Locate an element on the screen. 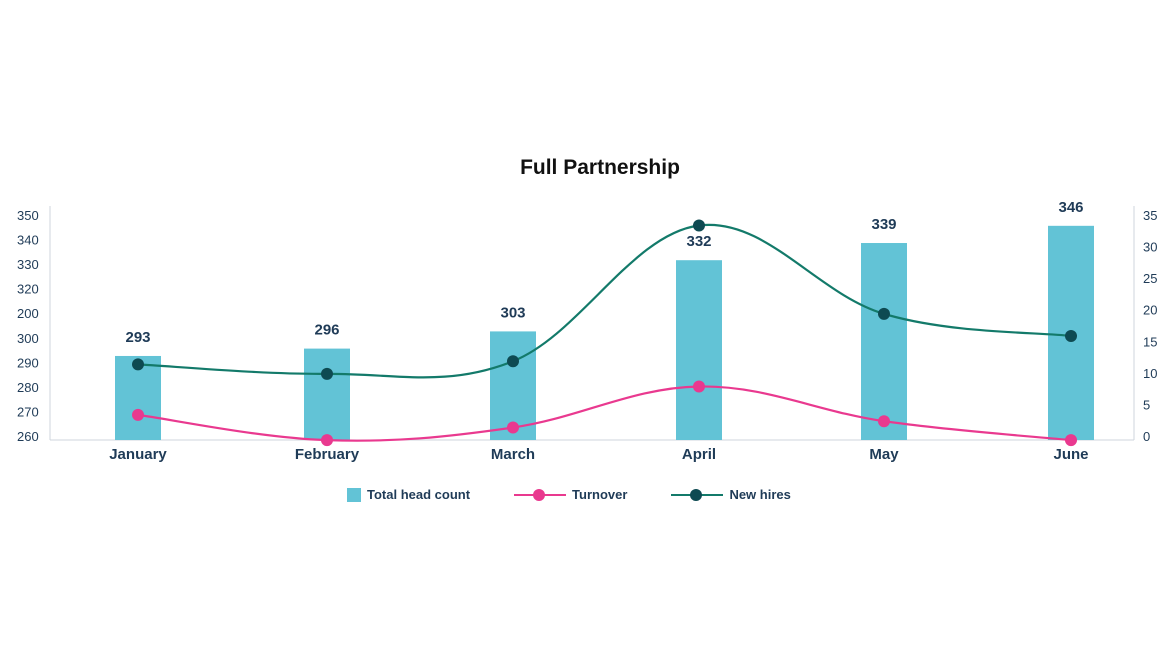  x-axis-category-label: February is located at coordinates (327, 454).